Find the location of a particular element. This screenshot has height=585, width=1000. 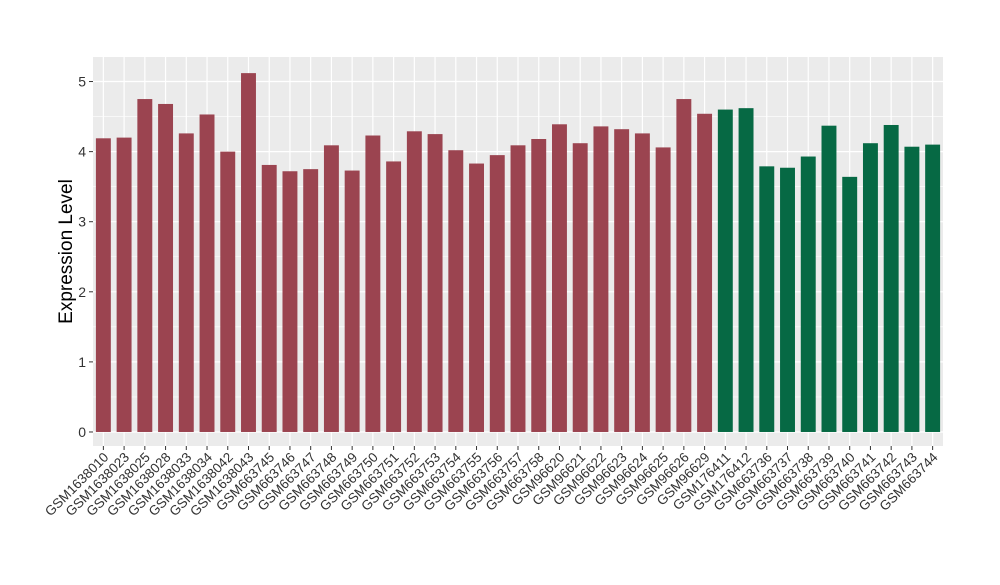

bar-GSM663758 is located at coordinates (539, 285).